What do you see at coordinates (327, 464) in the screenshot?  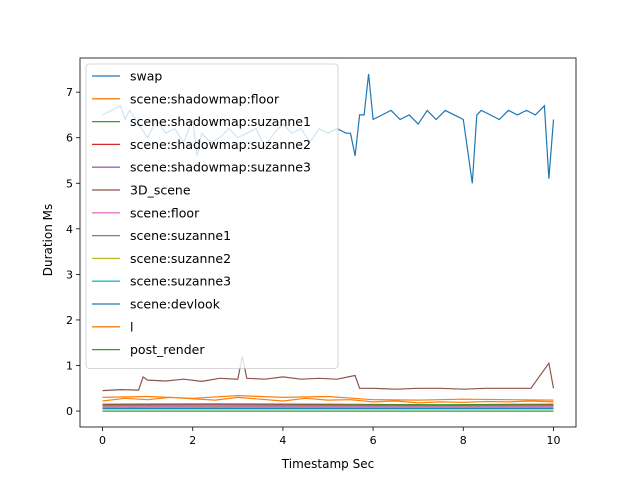 I see `x-axis-label: Timestamp Sec` at bounding box center [327, 464].